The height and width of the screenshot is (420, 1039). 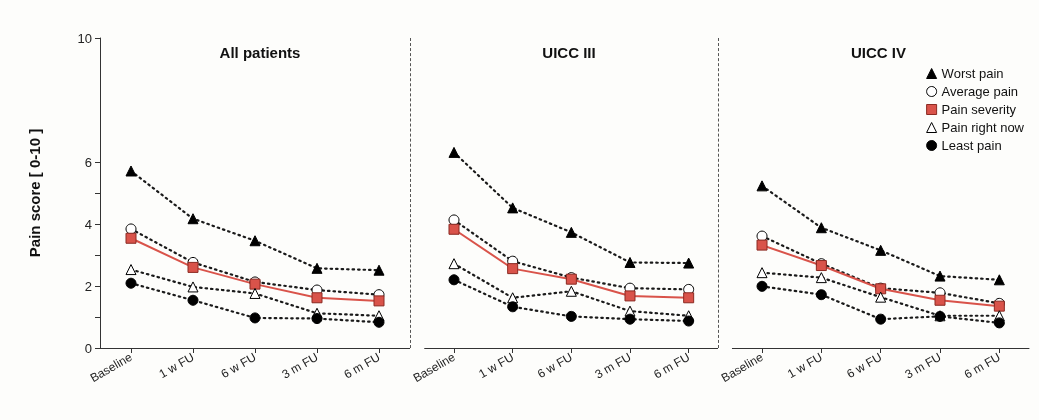 I want to click on chart-title: All patients, so click(x=260, y=52).